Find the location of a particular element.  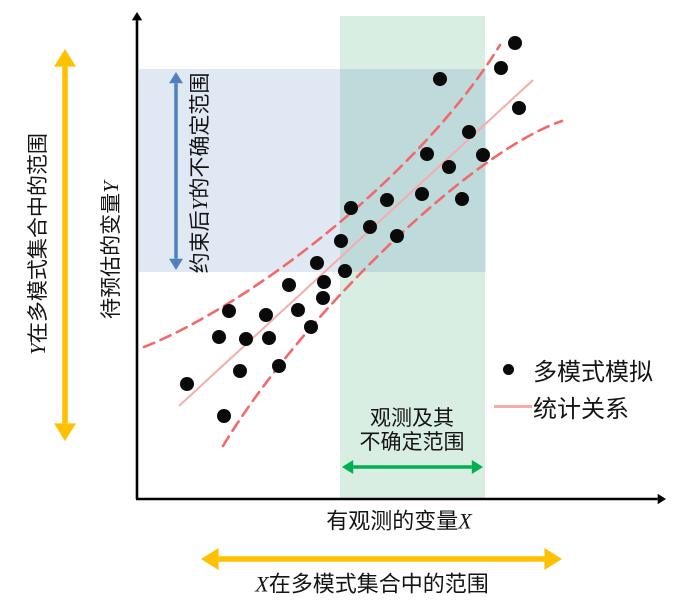

y-ensemble-range-label: Y在多模式集合中的范围 is located at coordinates (37, 244).